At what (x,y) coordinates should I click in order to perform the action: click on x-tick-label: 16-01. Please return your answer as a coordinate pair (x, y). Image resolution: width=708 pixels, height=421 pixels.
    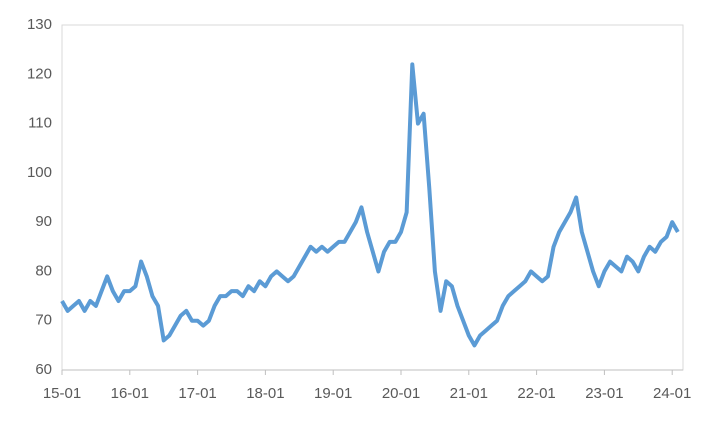
    Looking at the image, I should click on (130, 393).